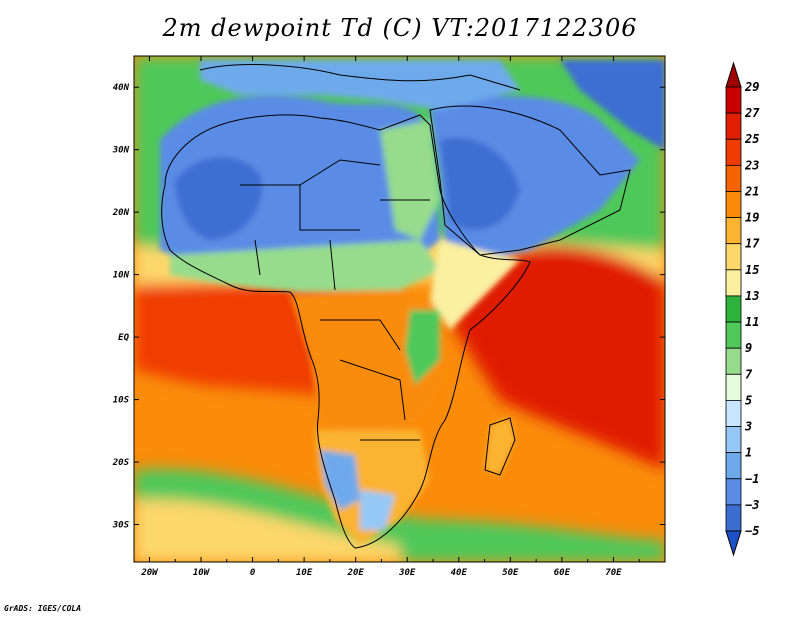 Image resolution: width=800 pixels, height=618 pixels. I want to click on lat-tick-label: 30N, so click(121, 151).